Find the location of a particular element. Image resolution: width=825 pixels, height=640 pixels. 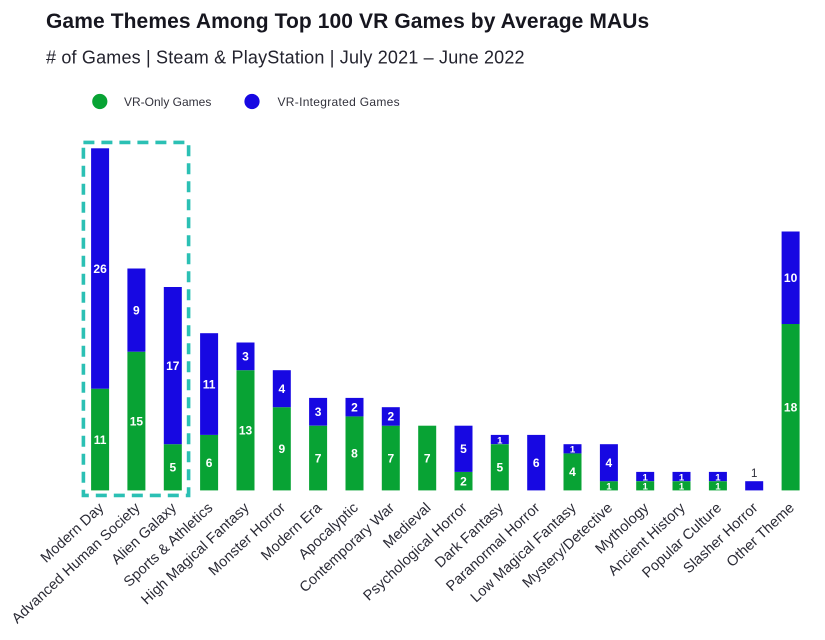

svg-text: 10 is located at coordinates (791, 278).